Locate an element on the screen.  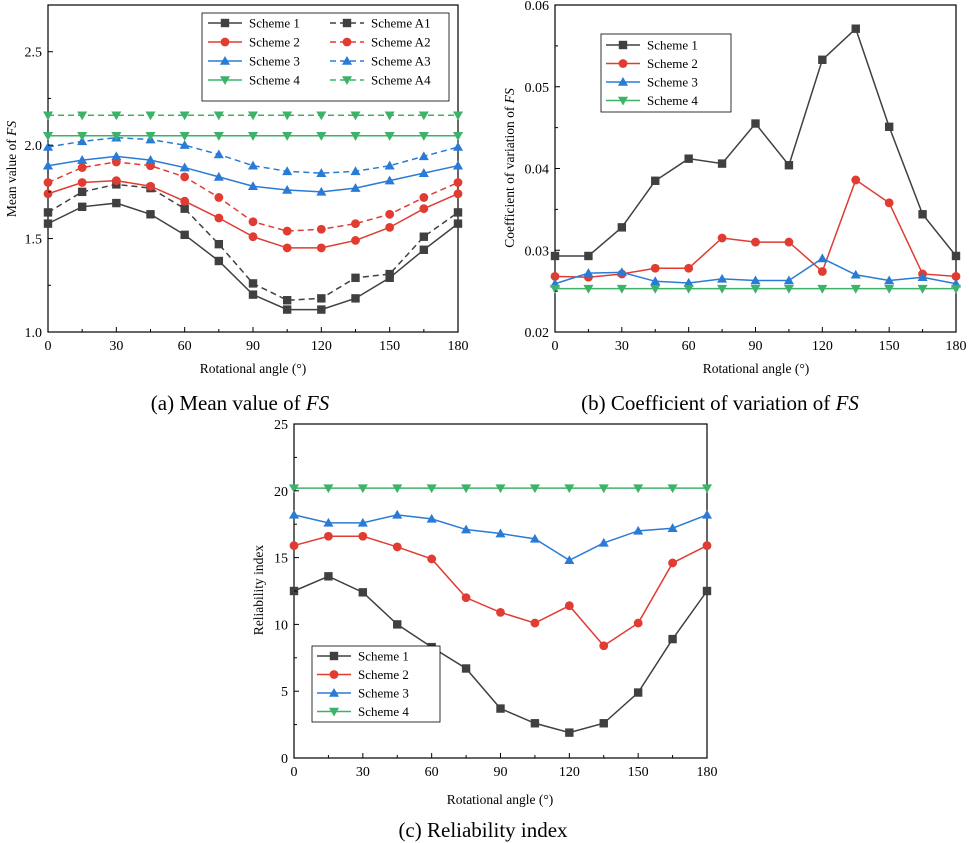
panel-c-legend-entry: Scheme 2 is located at coordinates (363, 674).